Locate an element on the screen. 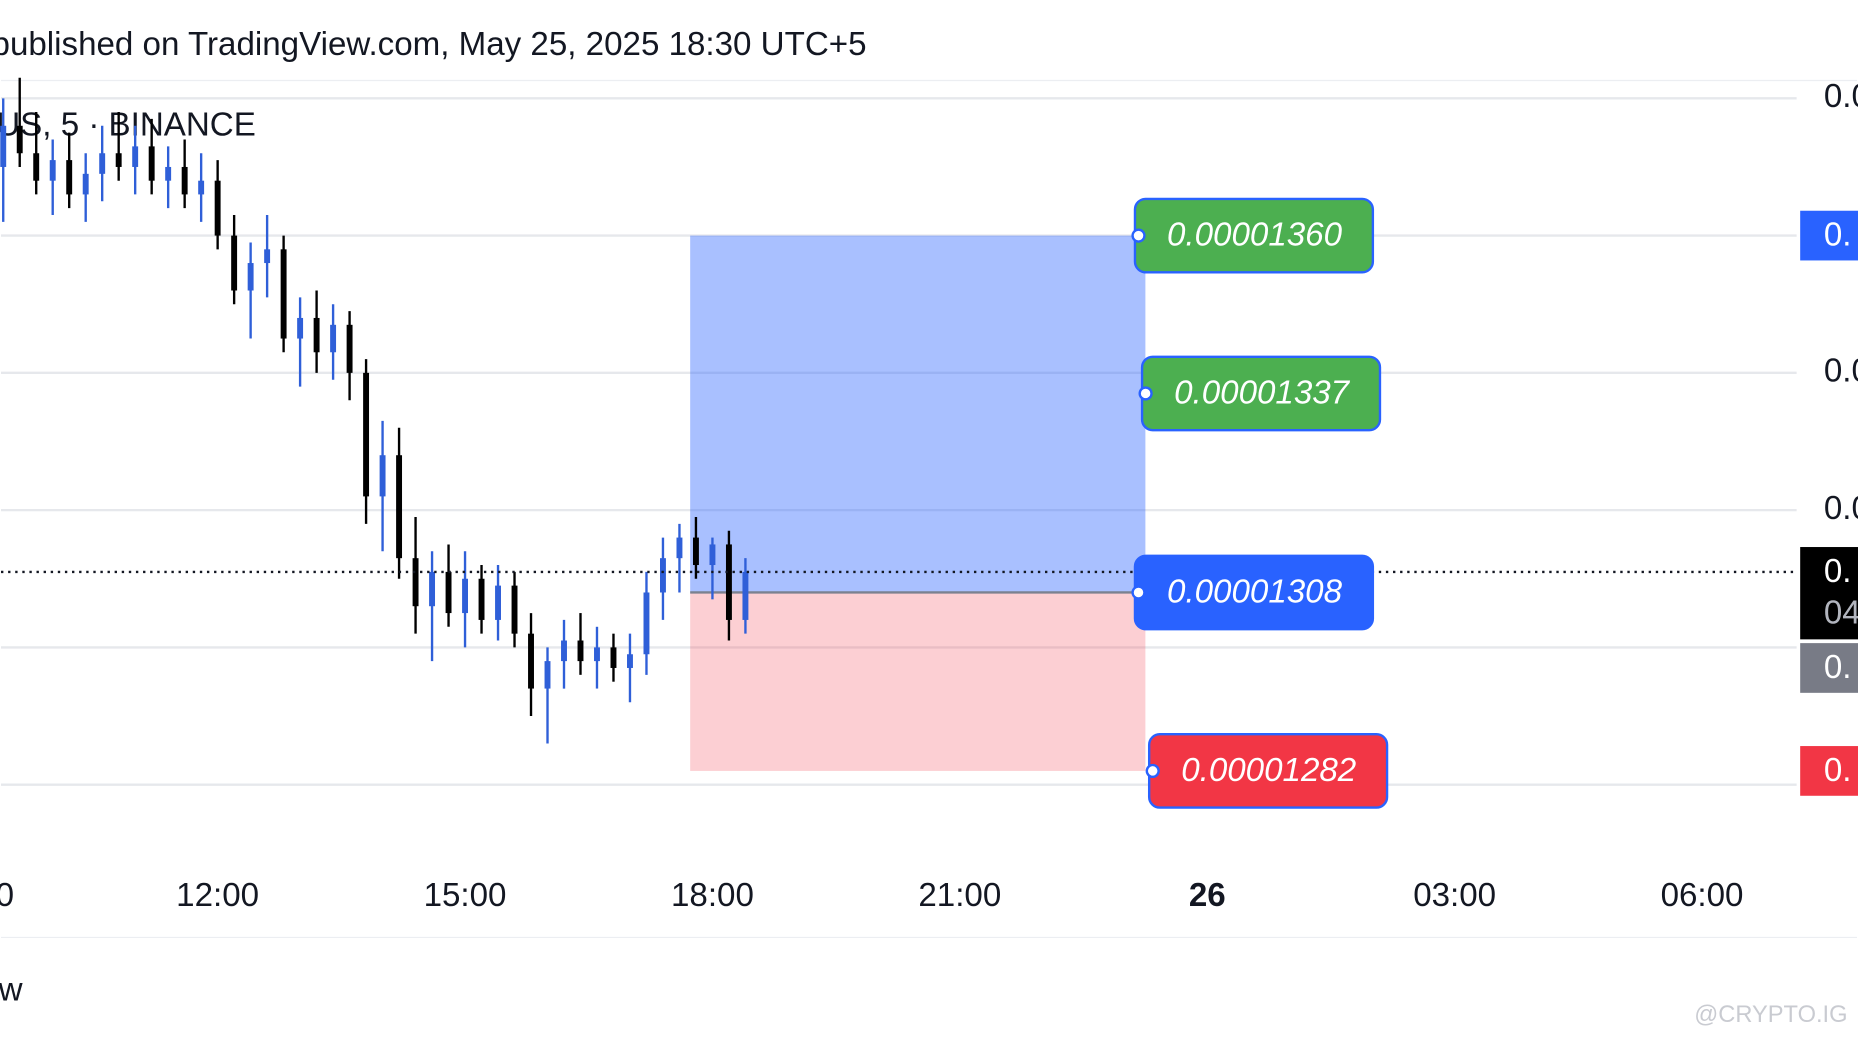 This screenshot has height=1044, width=1858. profit-zone is located at coordinates (918, 414).